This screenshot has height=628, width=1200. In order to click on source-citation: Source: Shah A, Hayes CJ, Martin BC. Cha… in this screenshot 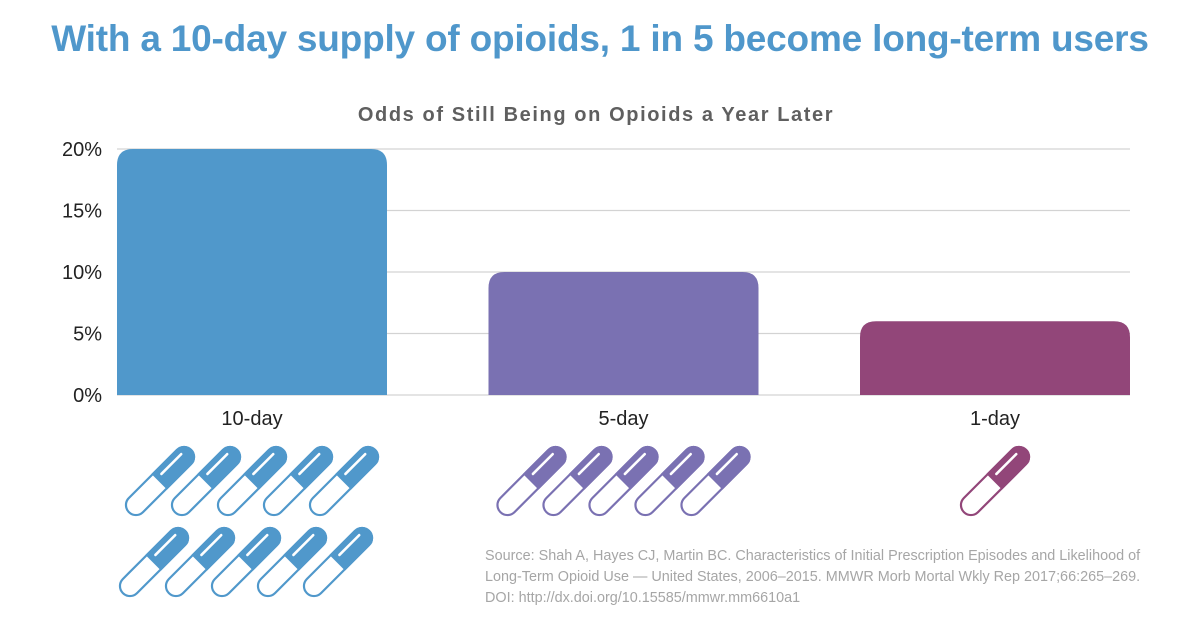, I will do `click(813, 577)`.